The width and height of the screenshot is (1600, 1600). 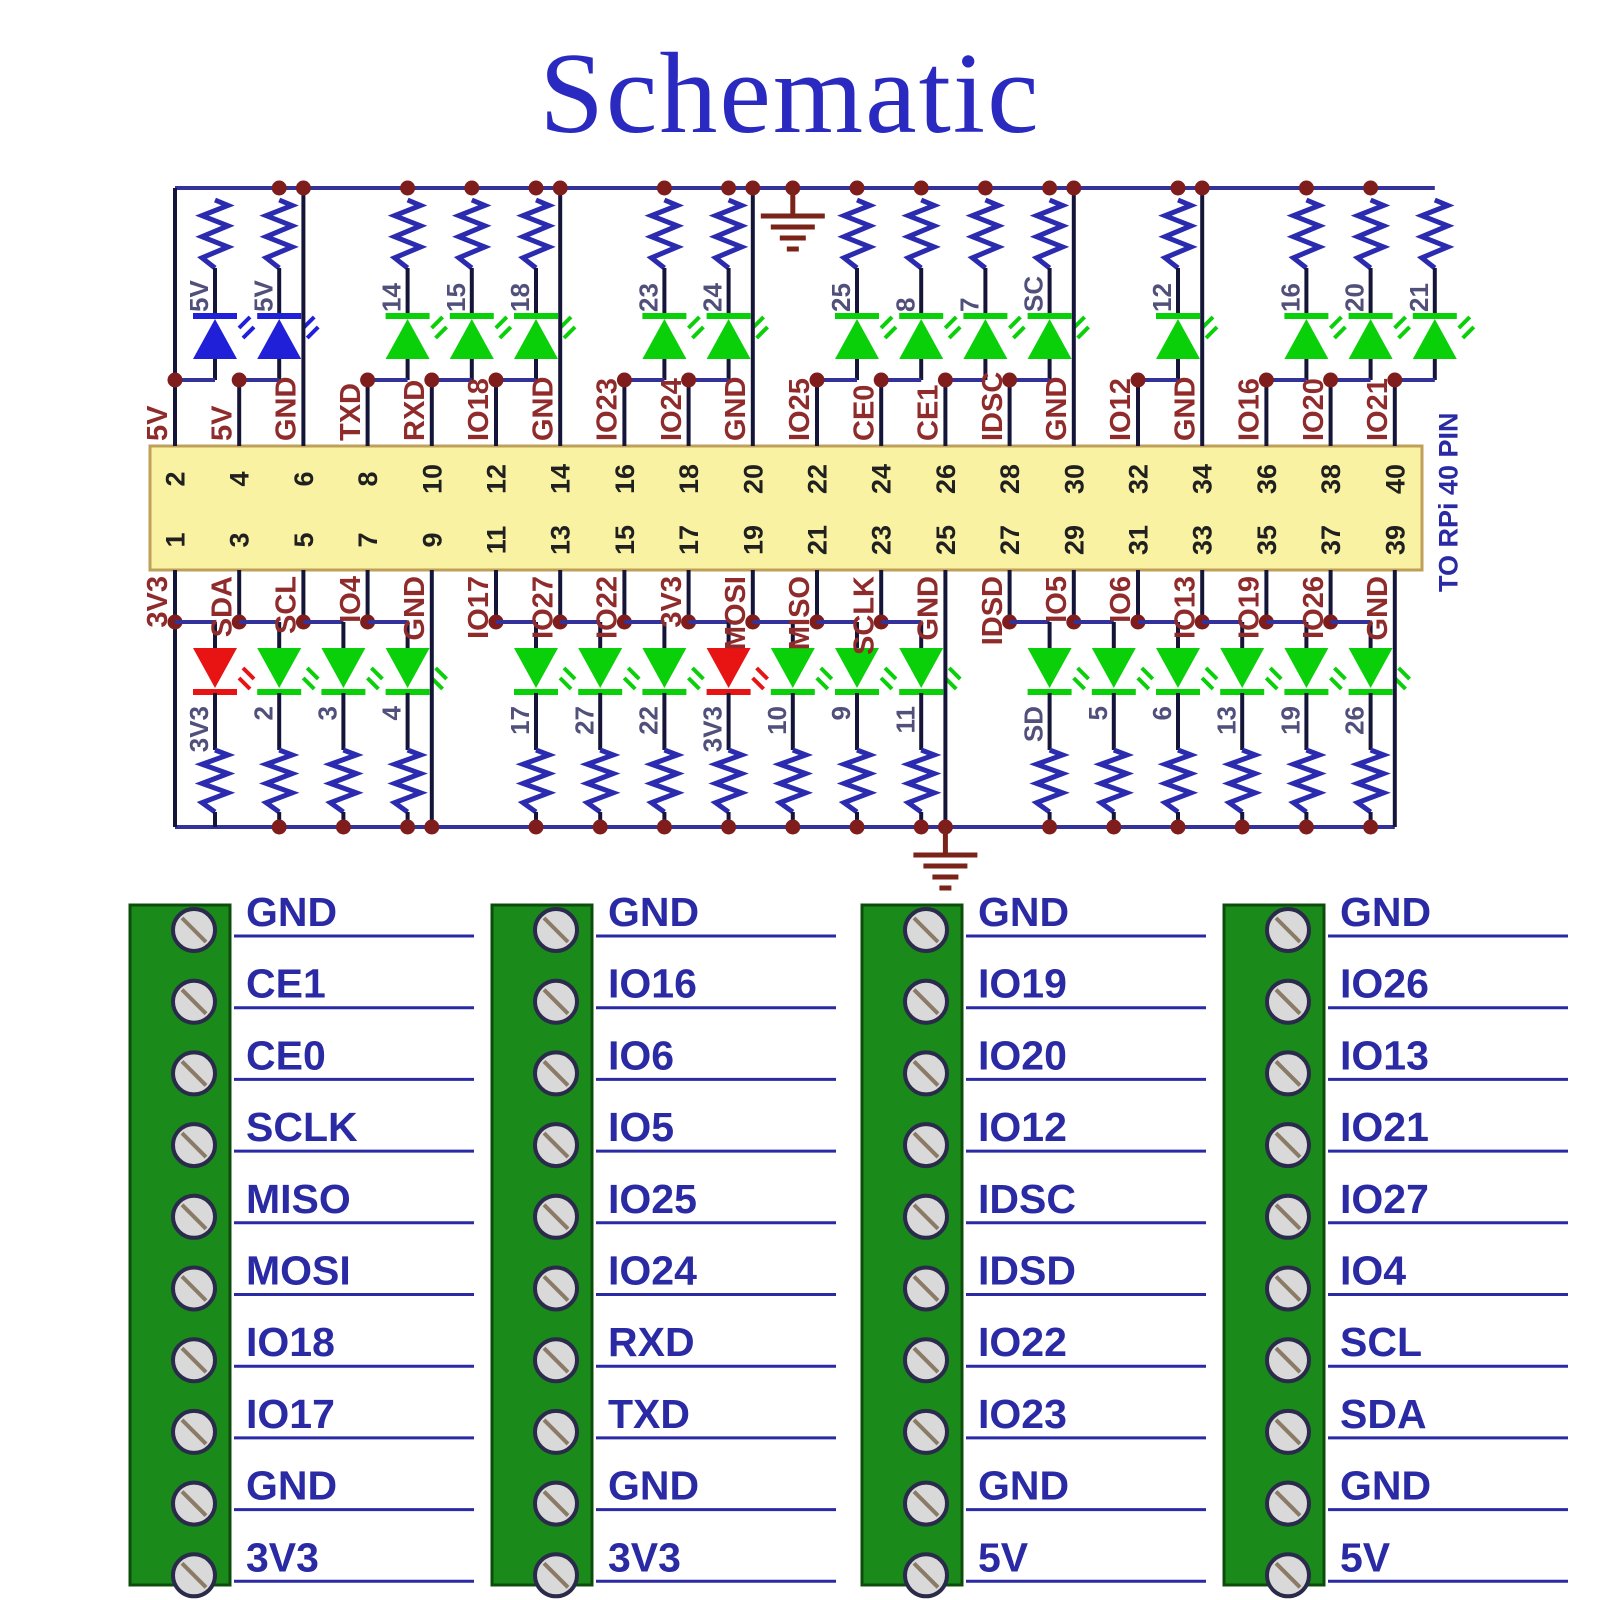 I want to click on pin-name-label: IO27, so click(x=543, y=607).